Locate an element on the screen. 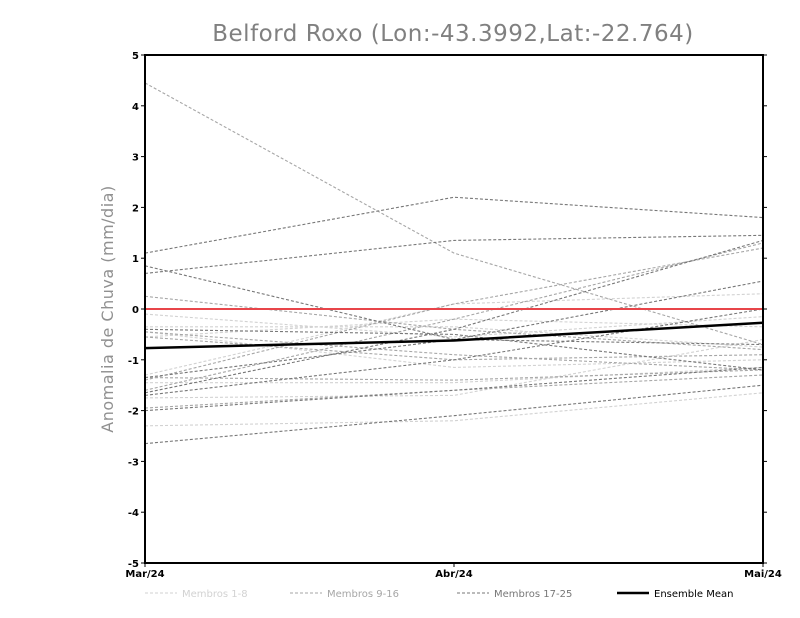 The image size is (800, 618). y-tick-label: 5 is located at coordinates (135, 56).